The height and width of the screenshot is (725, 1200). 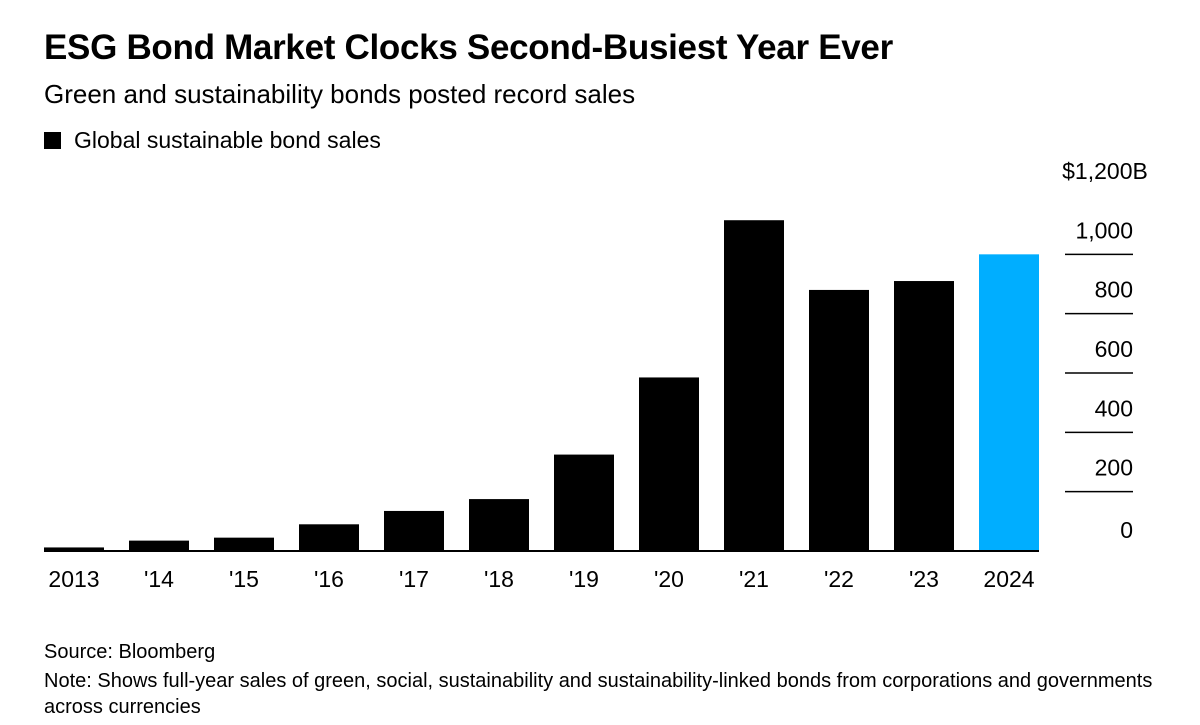 I want to click on x-tick-label: '21, so click(x=754, y=579).